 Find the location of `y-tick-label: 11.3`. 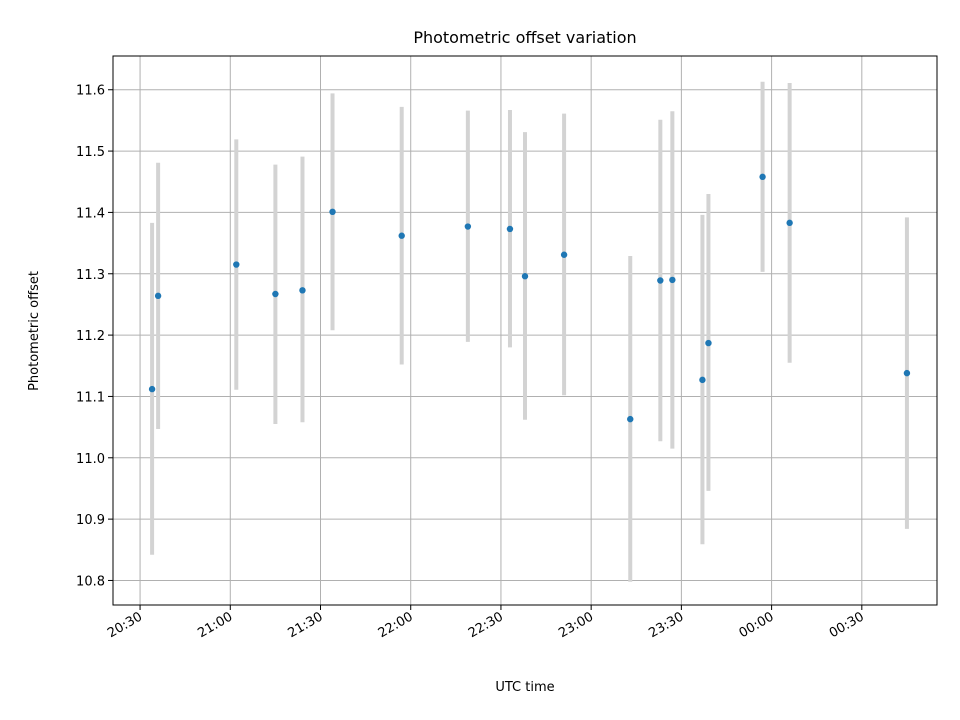

y-tick-label: 11.3 is located at coordinates (90, 275).